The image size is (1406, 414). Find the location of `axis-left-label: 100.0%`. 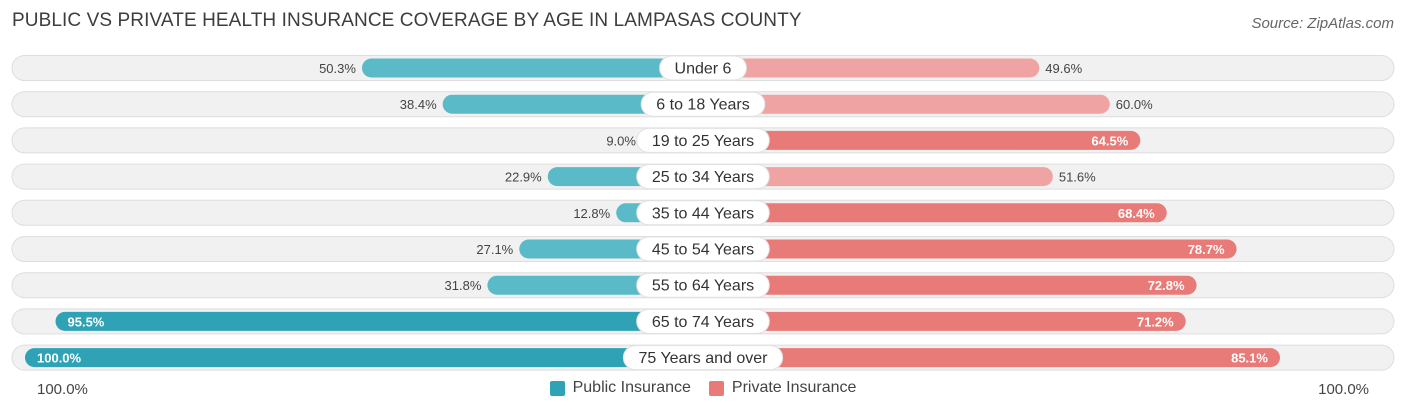

axis-left-label: 100.0% is located at coordinates (62, 389).